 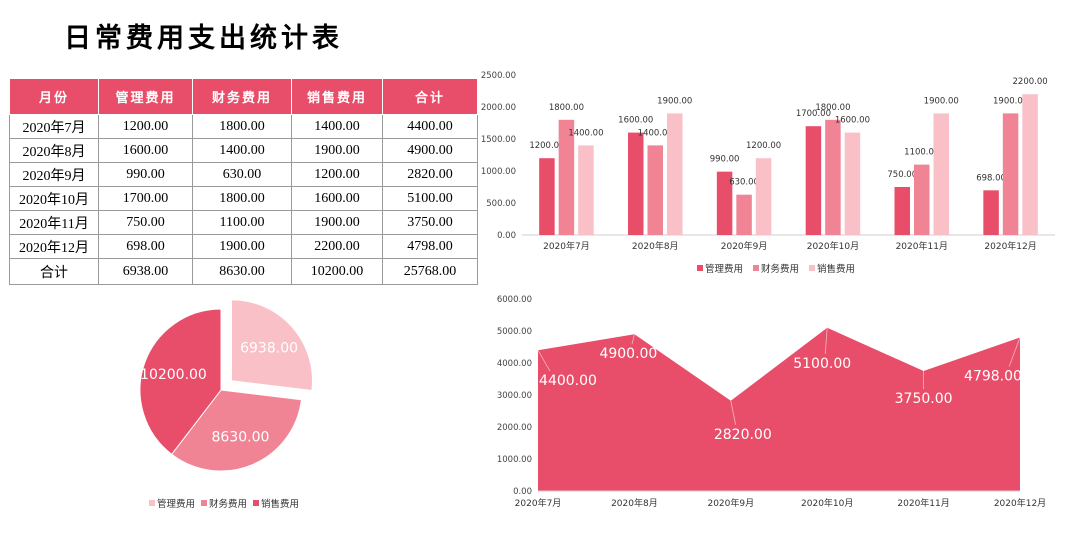 I want to click on table-row: 2020年8月 1600.00 1400.00 1900.00 4900.00, so click(x=243, y=150).